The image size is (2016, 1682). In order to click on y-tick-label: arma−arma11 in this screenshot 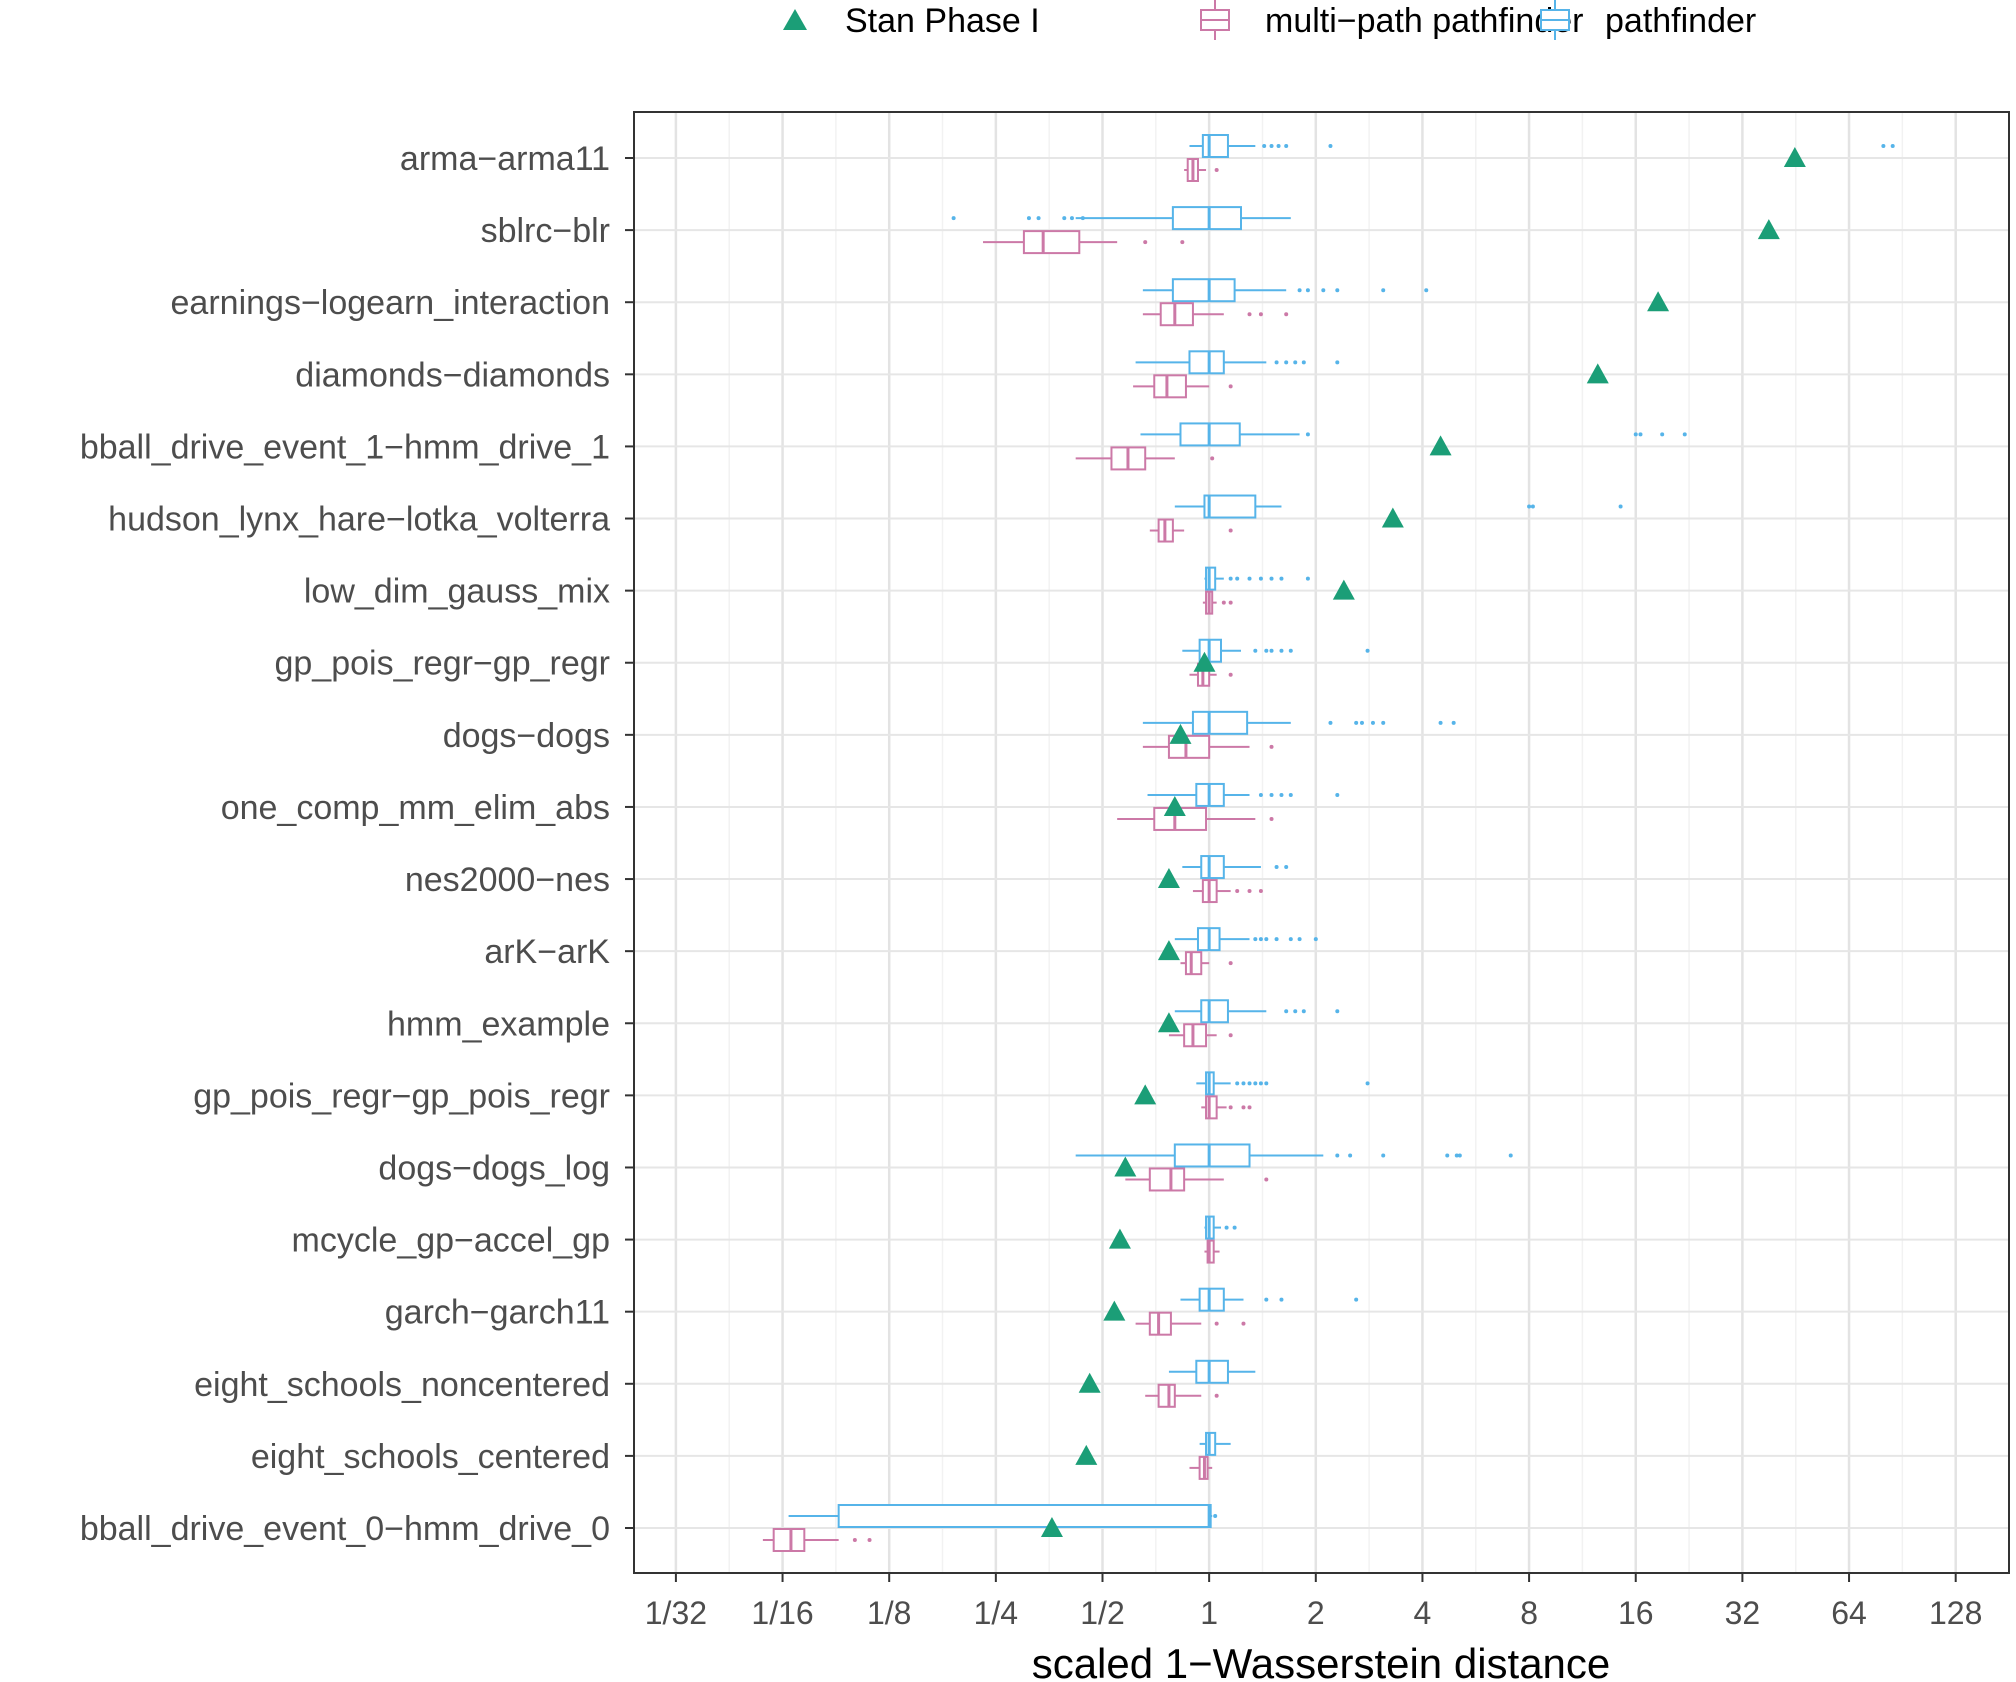, I will do `click(505, 159)`.